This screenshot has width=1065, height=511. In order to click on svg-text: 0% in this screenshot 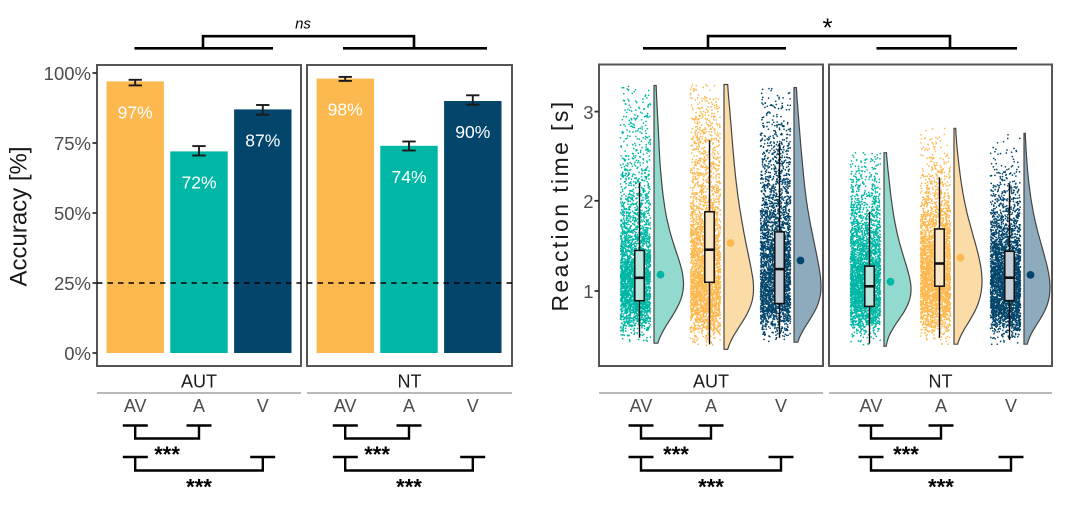, I will do `click(77, 353)`.